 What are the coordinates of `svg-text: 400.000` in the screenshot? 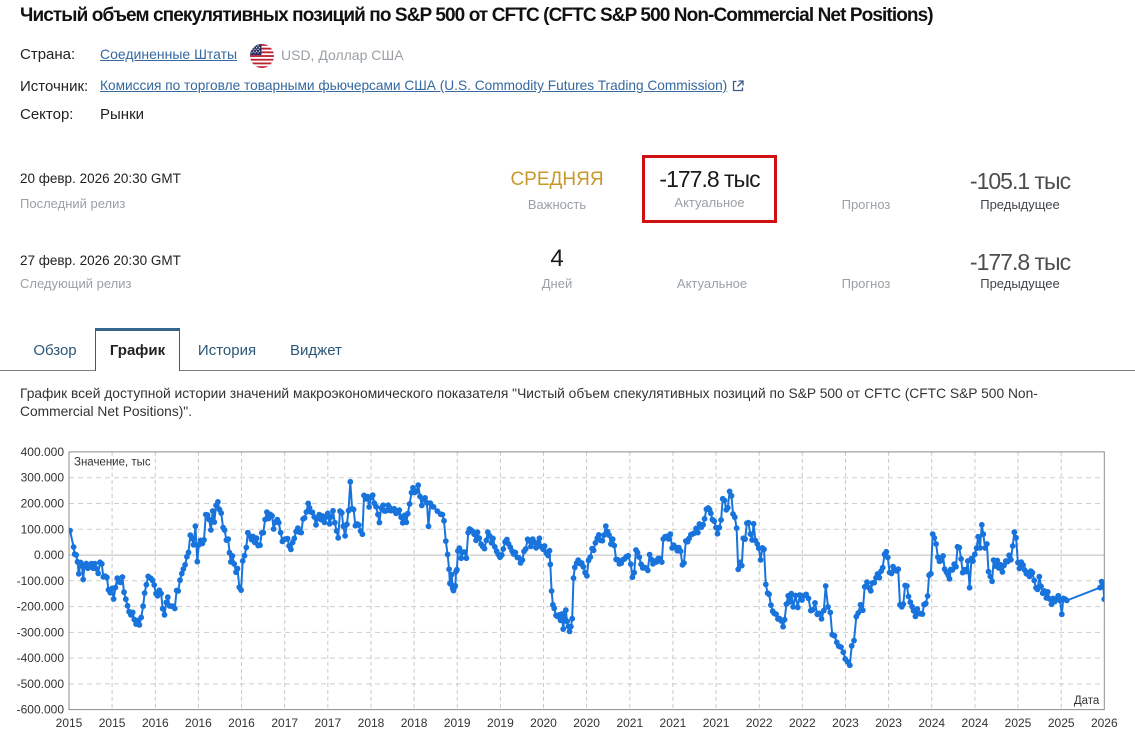 It's located at (43, 452).